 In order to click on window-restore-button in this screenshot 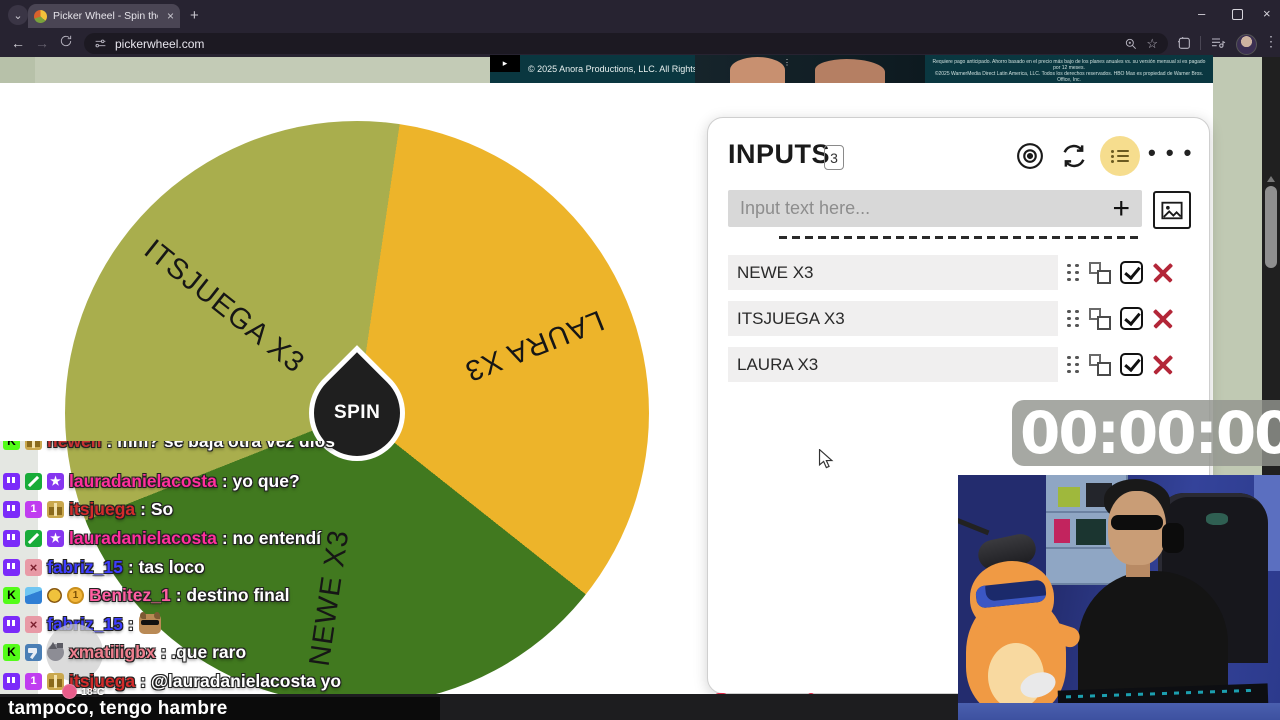, I will do `click(1237, 14)`.